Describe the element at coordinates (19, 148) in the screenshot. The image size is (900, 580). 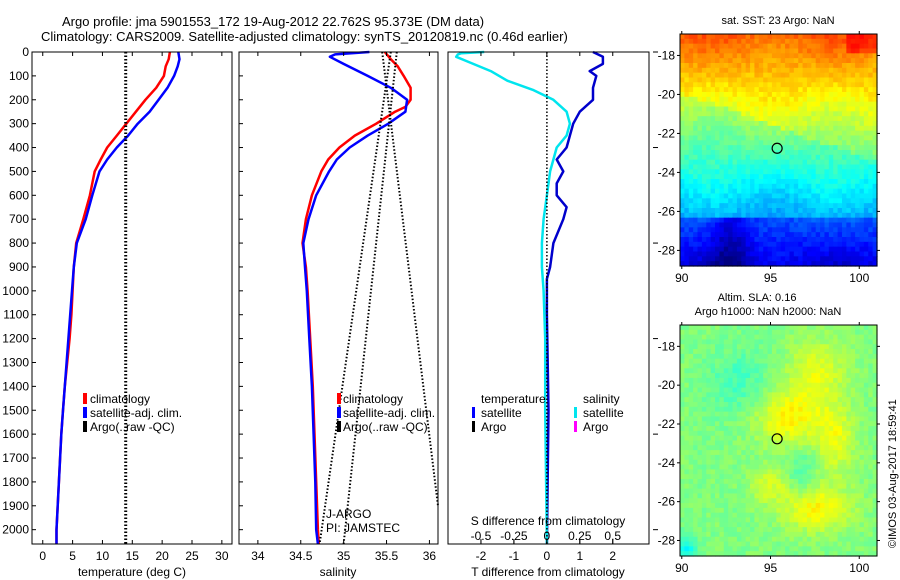
I see `y-tick-label: 400` at that location.